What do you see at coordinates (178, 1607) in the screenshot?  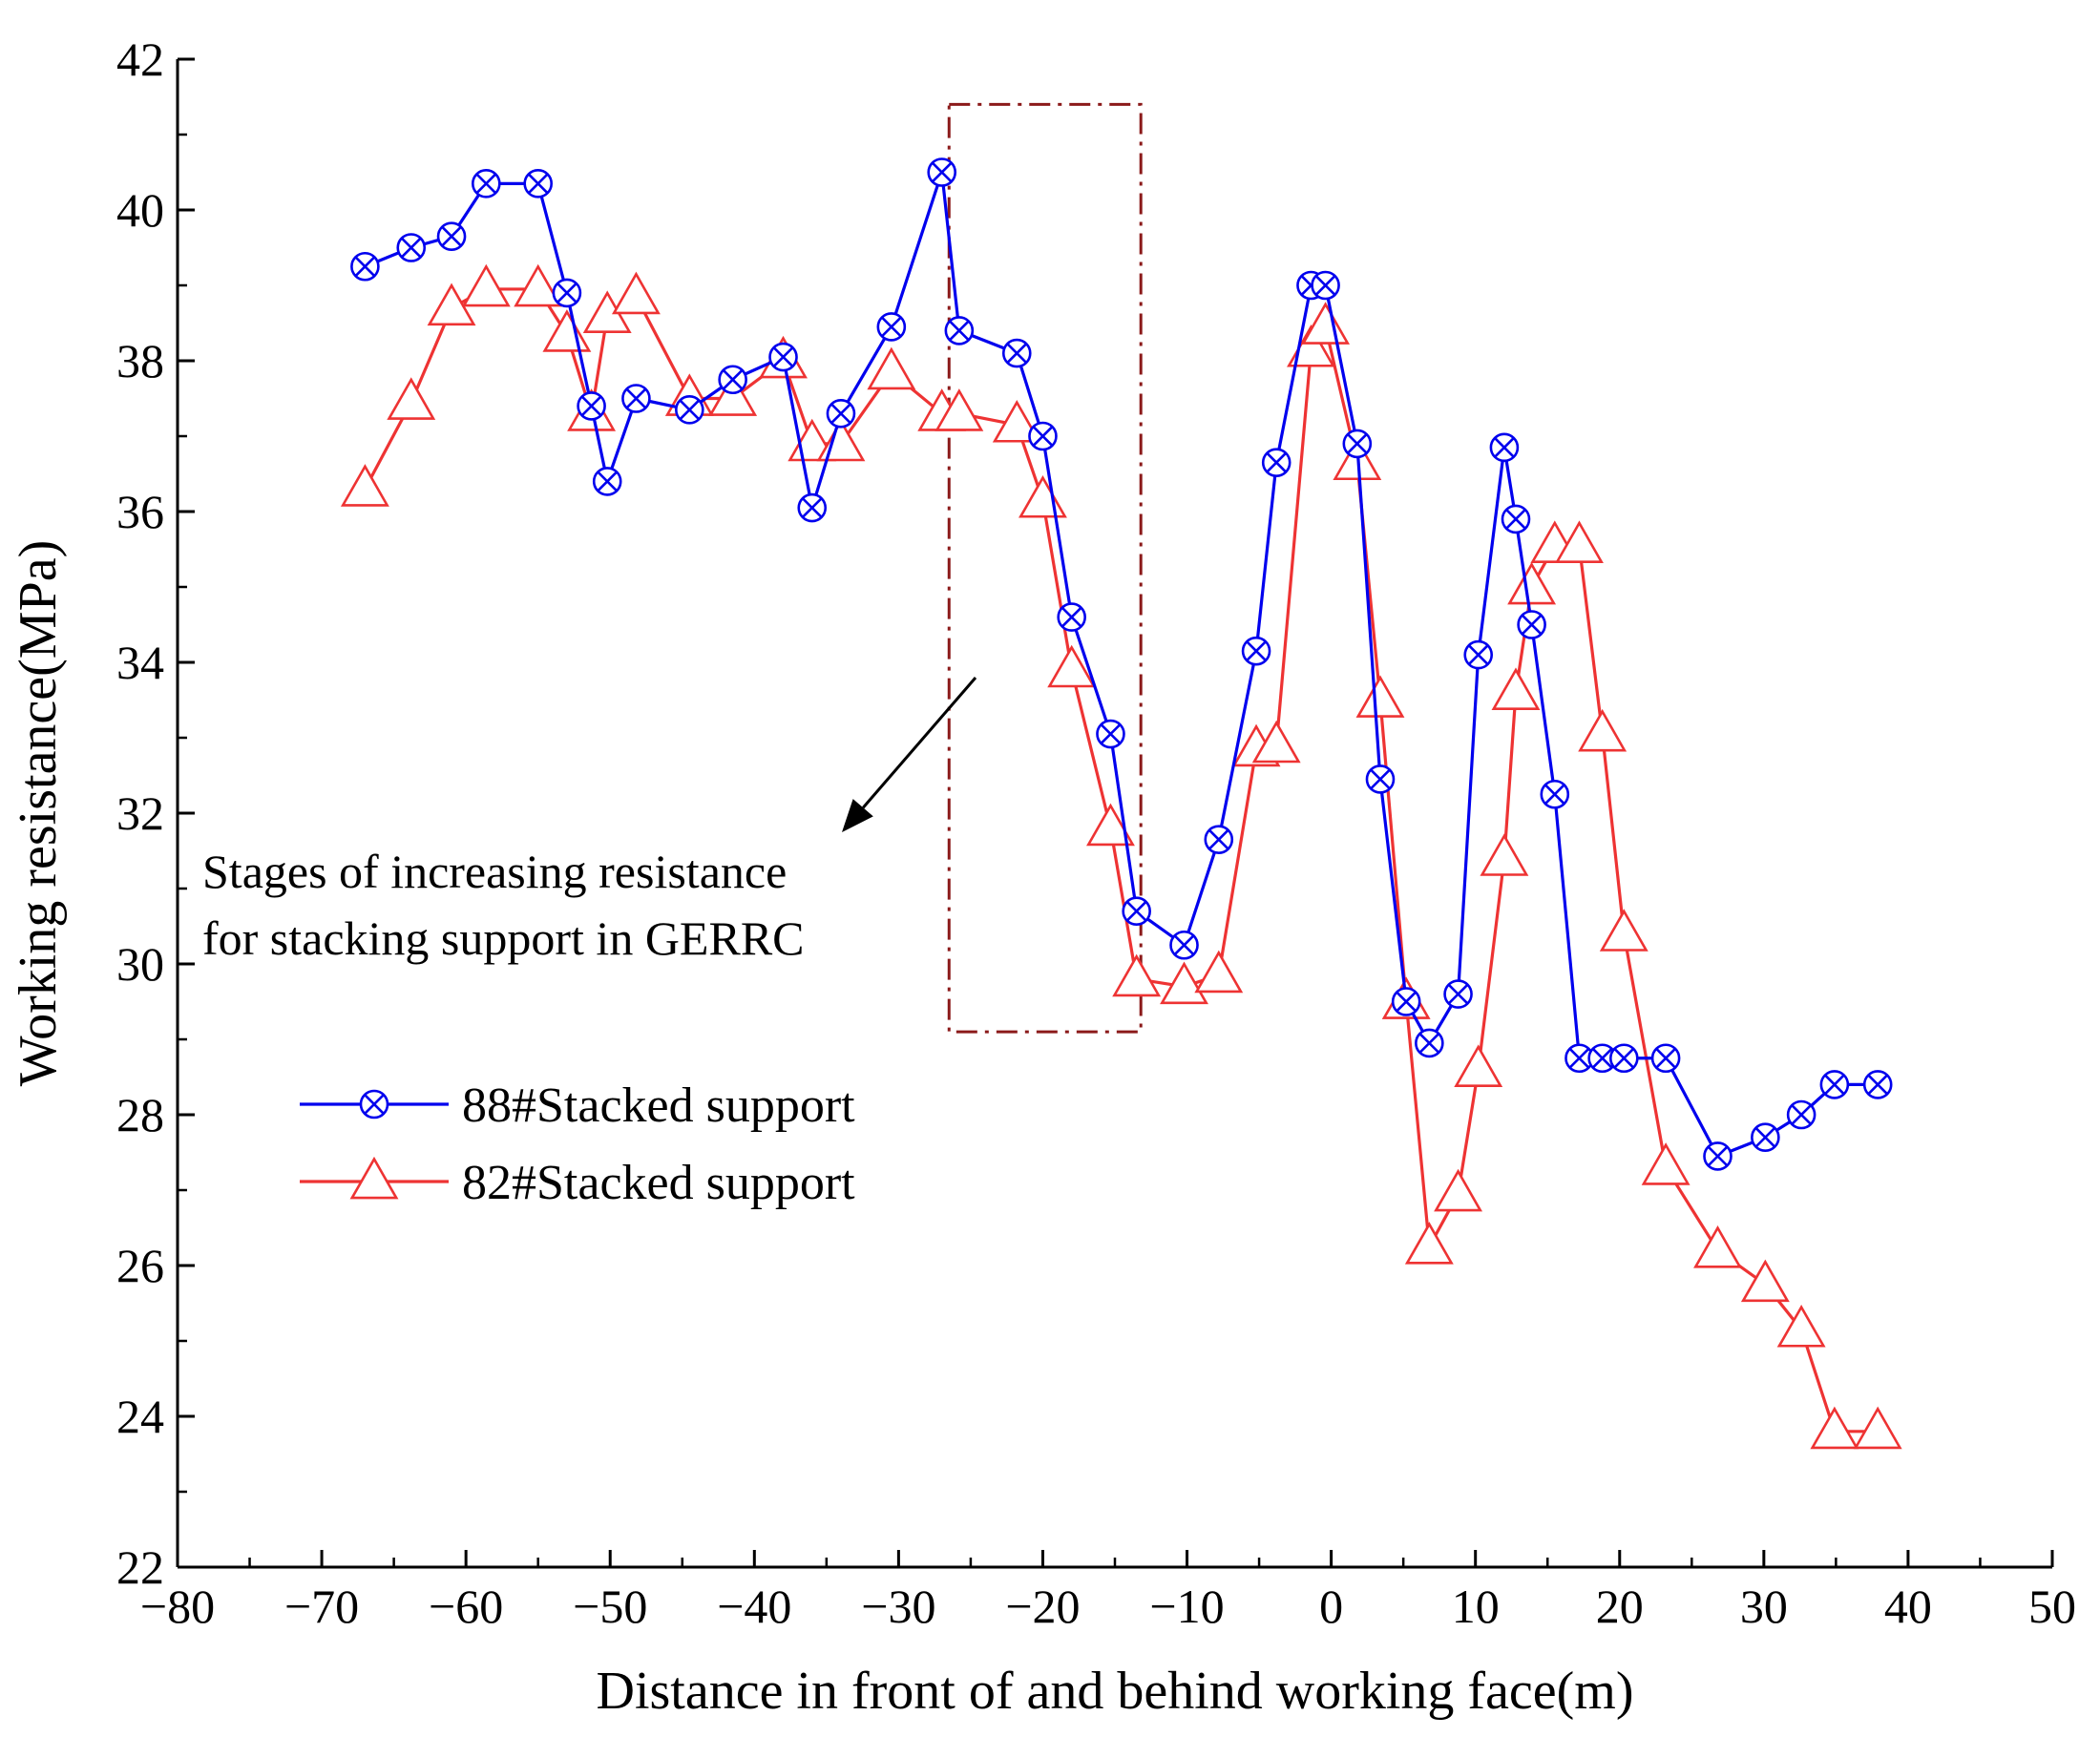 I see `x-tick-label: −80` at bounding box center [178, 1607].